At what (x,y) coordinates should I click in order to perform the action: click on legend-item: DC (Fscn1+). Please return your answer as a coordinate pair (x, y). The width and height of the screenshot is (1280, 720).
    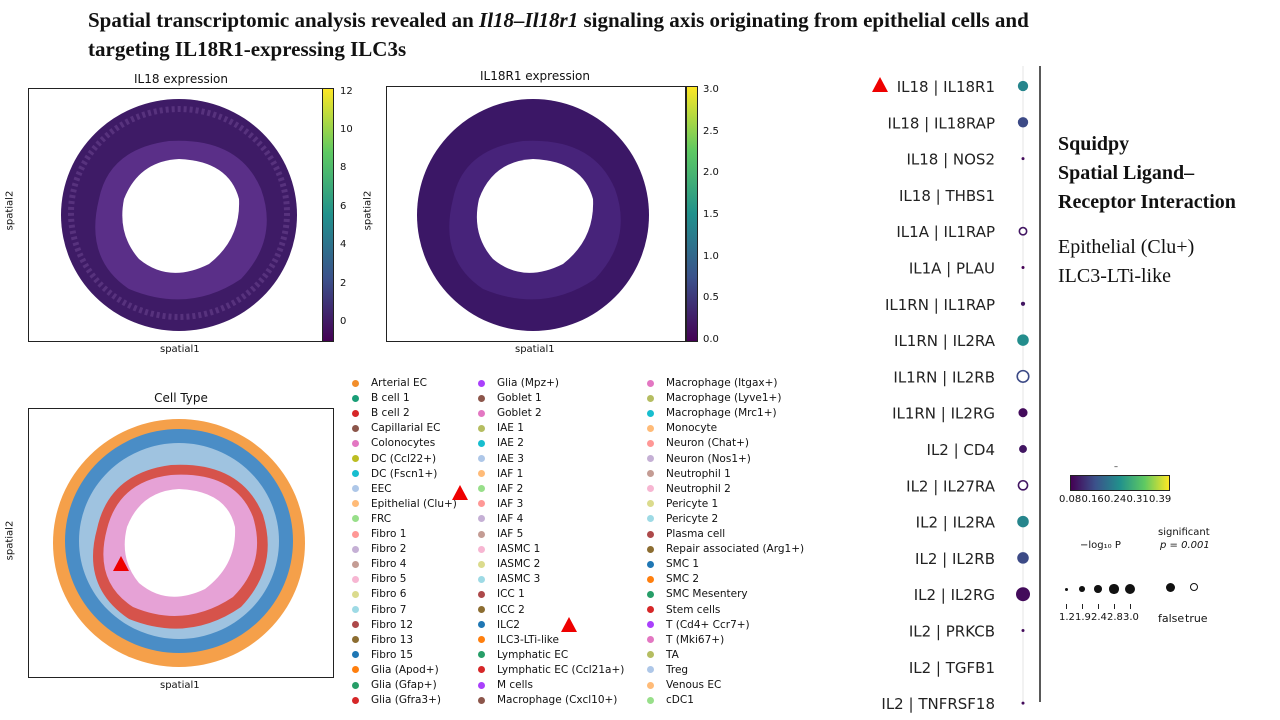
    Looking at the image, I should click on (394, 474).